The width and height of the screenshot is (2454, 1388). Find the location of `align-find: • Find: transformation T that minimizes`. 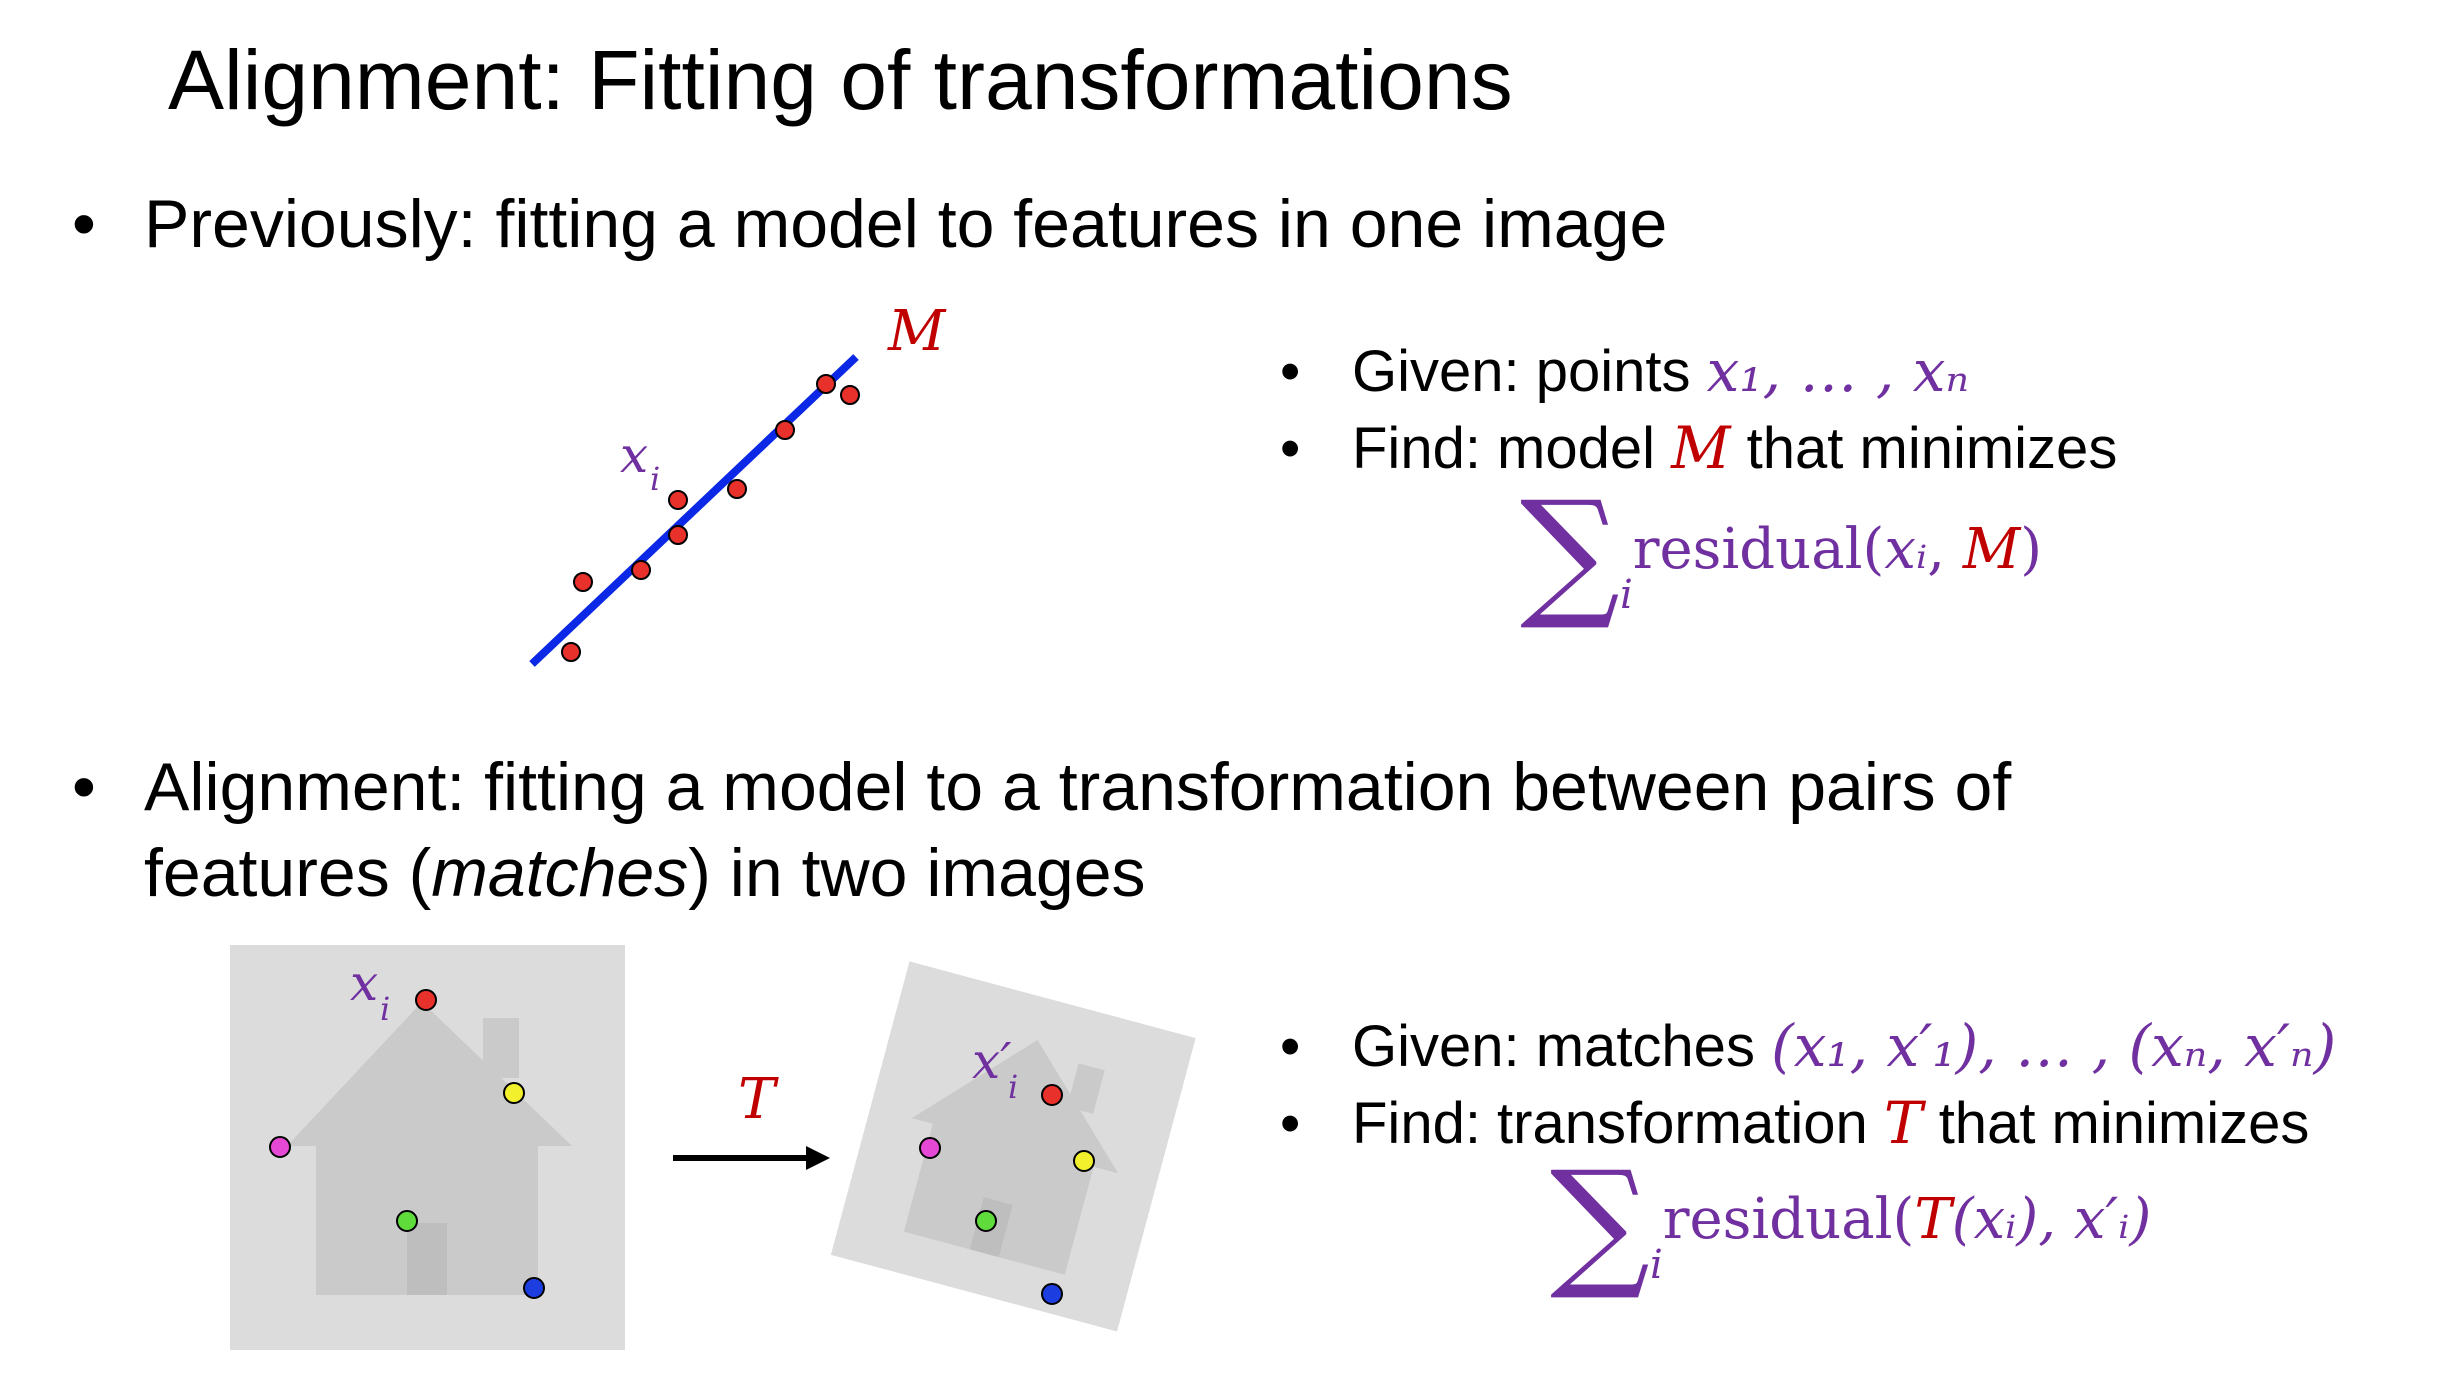

align-find: • Find: transformation T that minimizes is located at coordinates (1795, 1123).